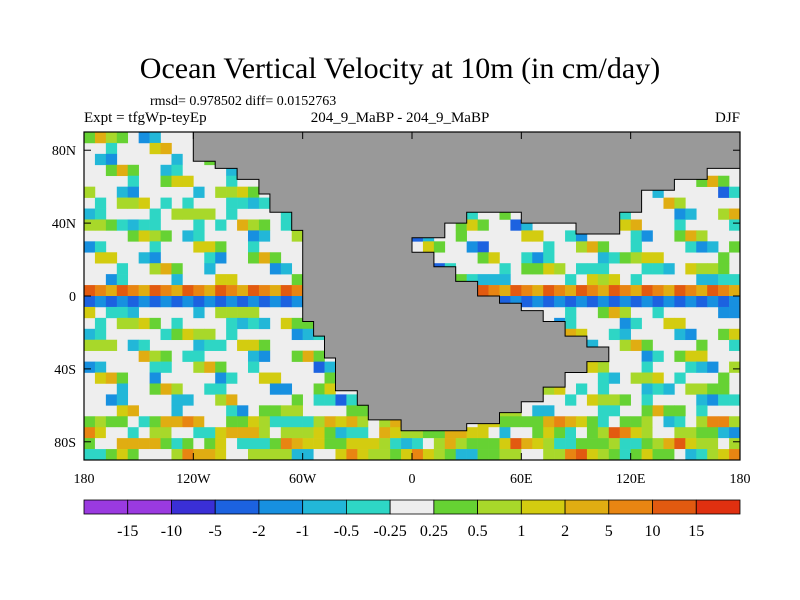 The height and width of the screenshot is (600, 800). What do you see at coordinates (434, 531) in the screenshot?
I see `colorbar-label: 0.25` at bounding box center [434, 531].